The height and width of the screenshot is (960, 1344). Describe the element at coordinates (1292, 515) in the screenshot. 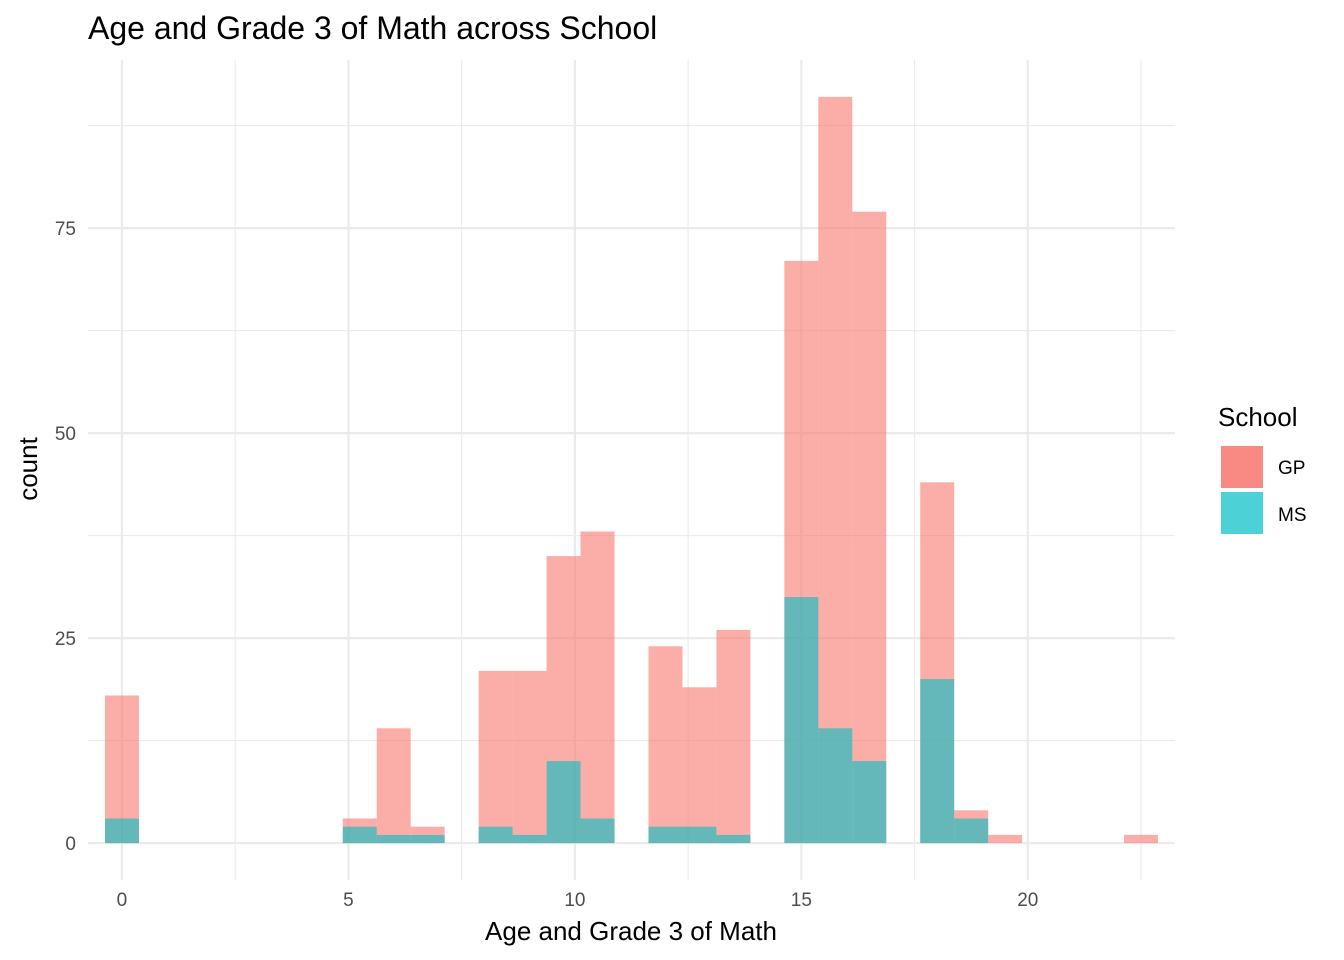

I see `legend-label-ms: MS` at that location.